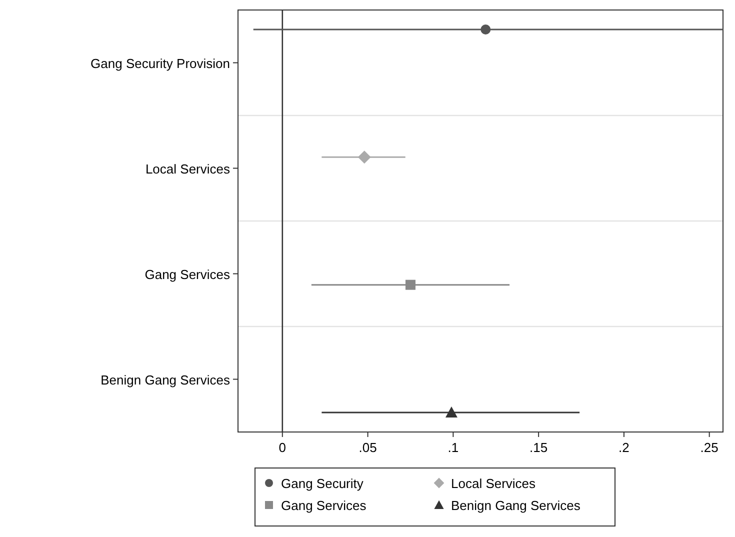 The image size is (735, 537). Describe the element at coordinates (324, 505) in the screenshot. I see `legend-label: Gang Services` at that location.